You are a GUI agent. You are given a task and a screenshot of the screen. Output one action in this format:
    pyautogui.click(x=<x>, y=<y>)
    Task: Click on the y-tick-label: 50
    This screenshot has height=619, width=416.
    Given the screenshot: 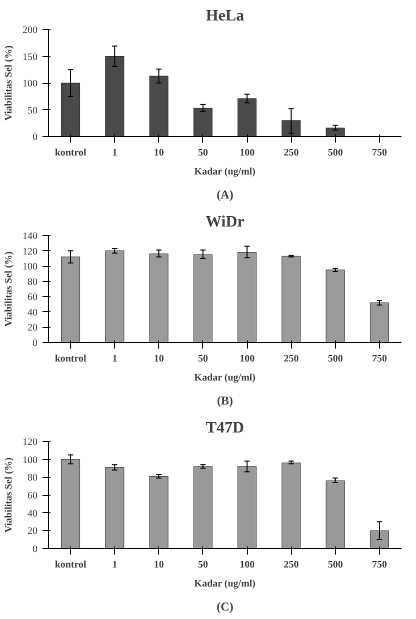 What is the action you would take?
    pyautogui.click(x=33, y=110)
    